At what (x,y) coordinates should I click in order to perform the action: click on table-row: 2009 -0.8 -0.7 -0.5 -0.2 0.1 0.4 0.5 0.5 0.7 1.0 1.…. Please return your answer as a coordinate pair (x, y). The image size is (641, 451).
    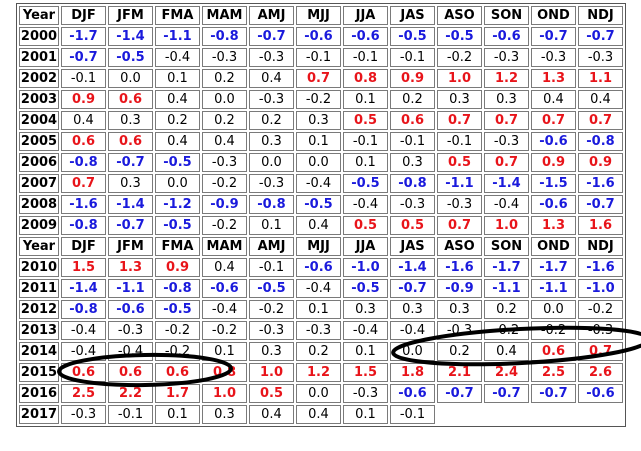
    Looking at the image, I should click on (321, 225).